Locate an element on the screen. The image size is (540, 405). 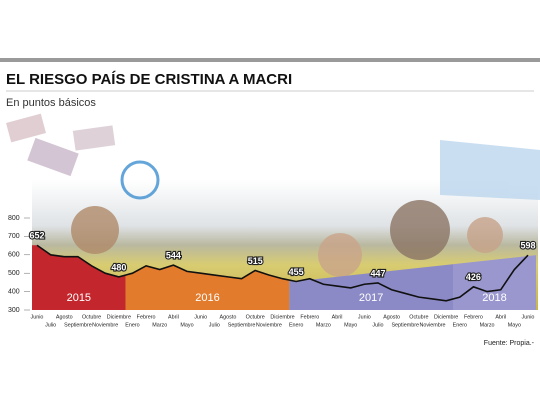
y-tick-label: 800 is located at coordinates (14, 218).